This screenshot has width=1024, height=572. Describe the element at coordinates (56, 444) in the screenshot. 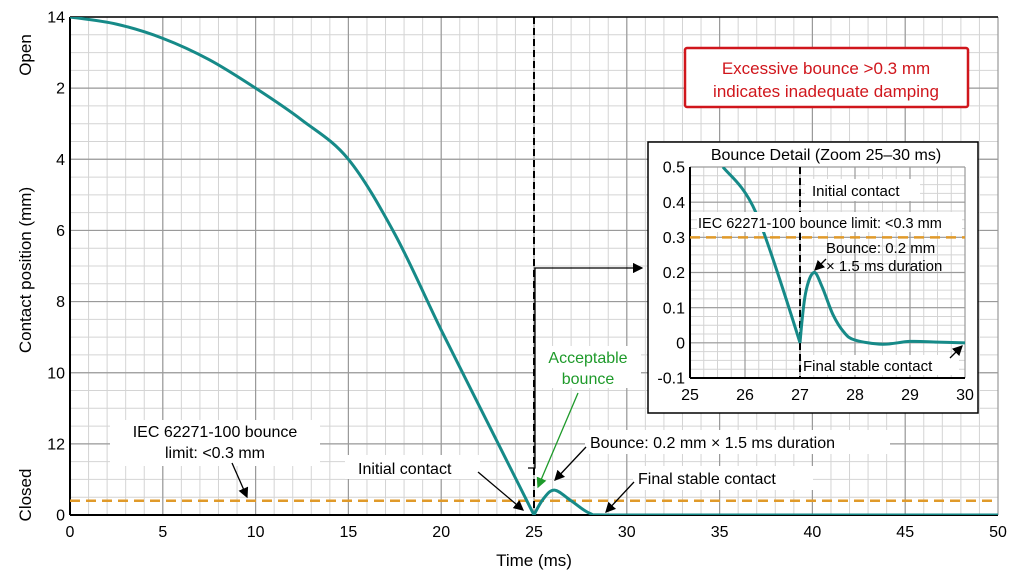

I see `y-tick-label: 12` at that location.